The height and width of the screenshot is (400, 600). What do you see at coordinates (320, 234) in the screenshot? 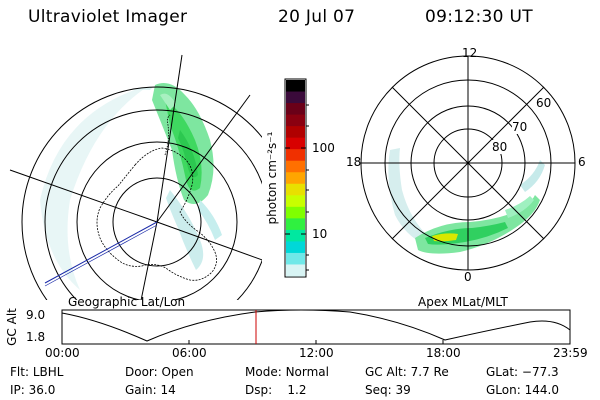
I see `colorbar-tick-10: 10` at bounding box center [320, 234].